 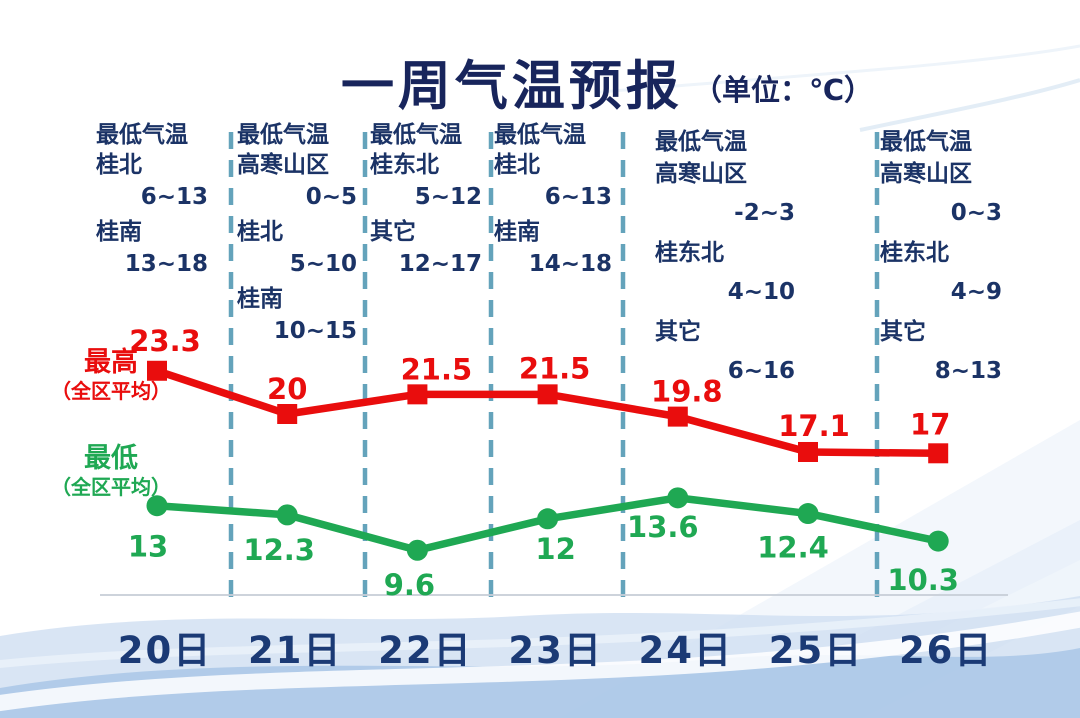 What do you see at coordinates (165, 650) in the screenshot?
I see `day-axis-label: 20日` at bounding box center [165, 650].